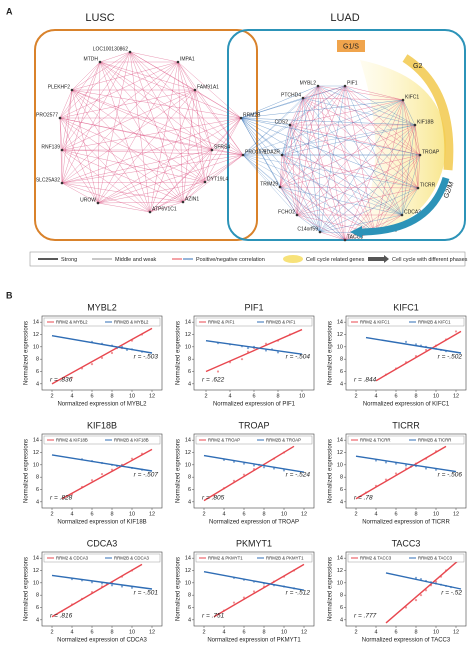 This screenshot has width=474, height=649. Describe the element at coordinates (59, 87) in the screenshot. I see `node-label: PLEKHF2` at that location.